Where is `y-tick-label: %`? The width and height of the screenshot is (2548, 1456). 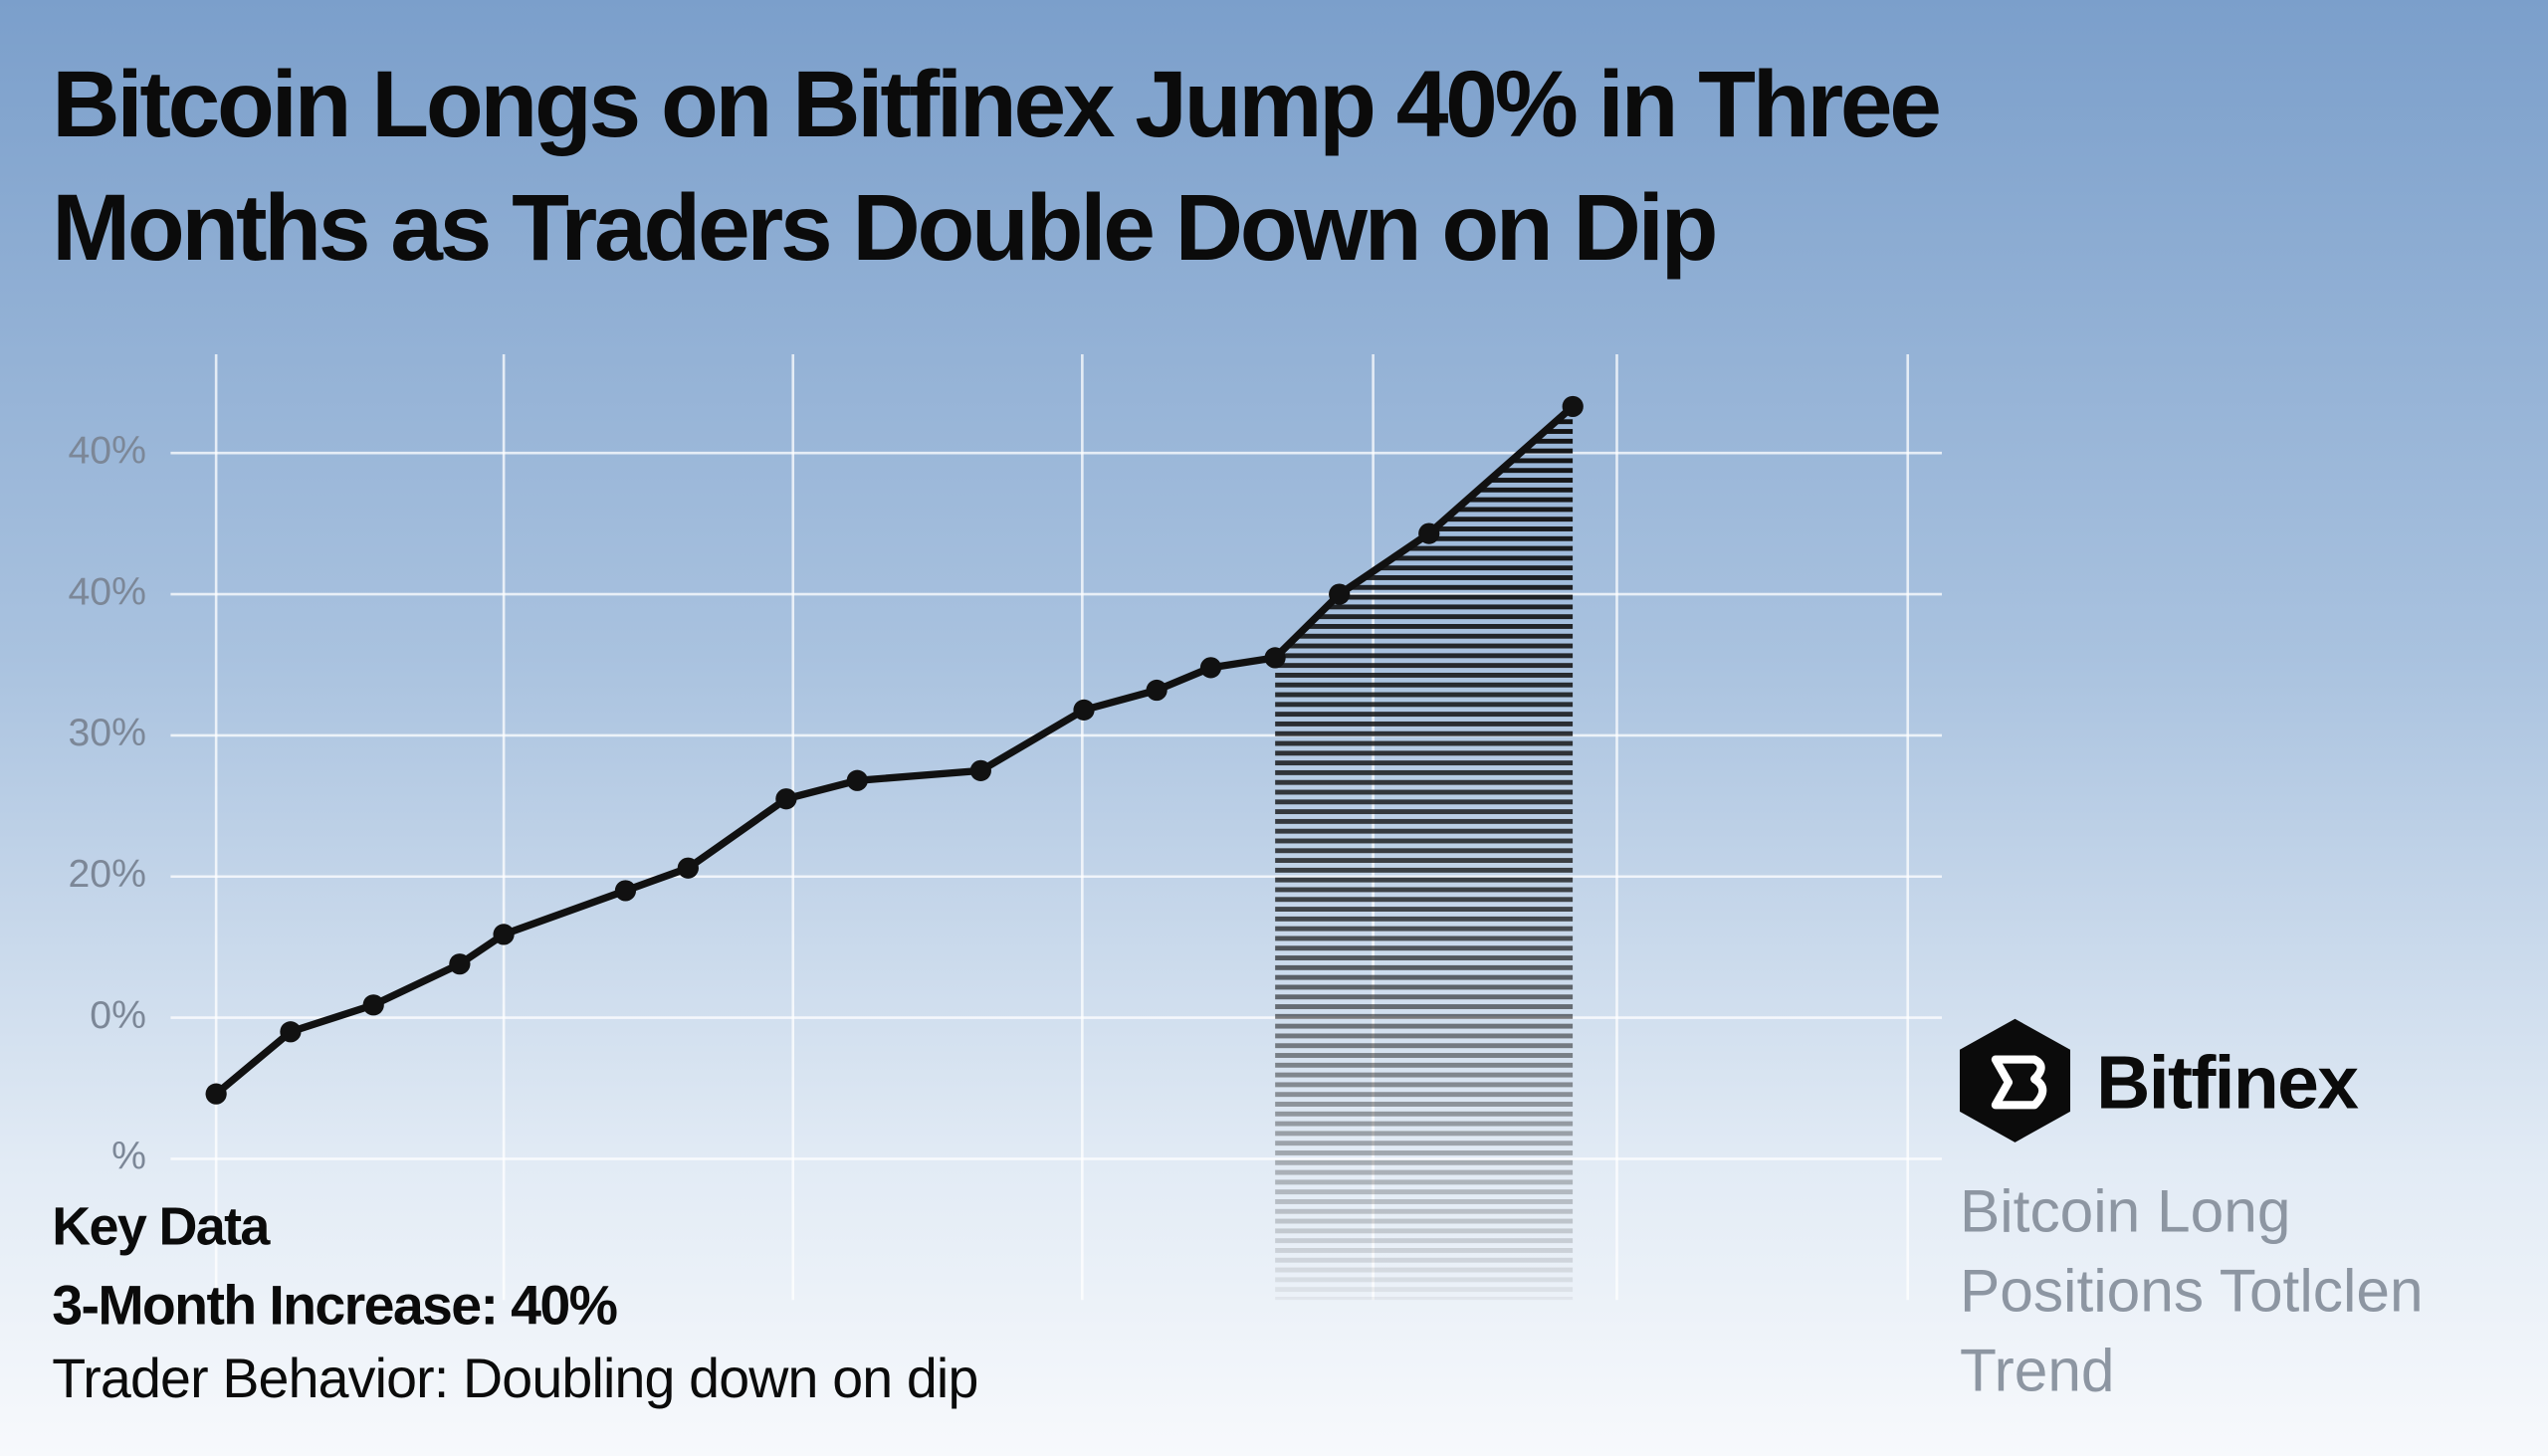
y-tick-label: % is located at coordinates (128, 1157).